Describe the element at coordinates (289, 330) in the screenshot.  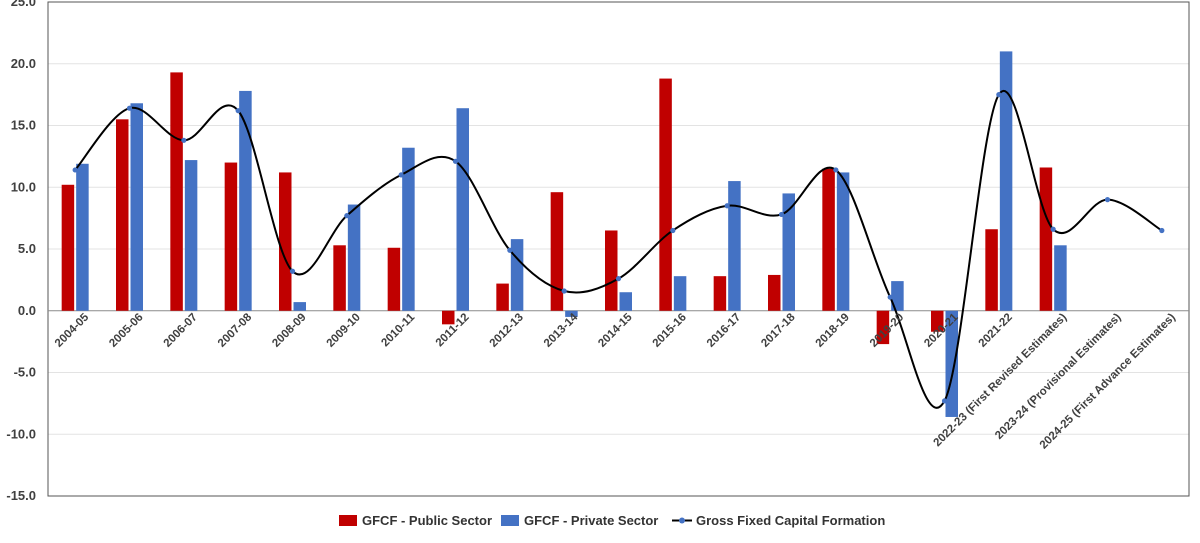
I see `x-tick-label: 2008-09` at that location.